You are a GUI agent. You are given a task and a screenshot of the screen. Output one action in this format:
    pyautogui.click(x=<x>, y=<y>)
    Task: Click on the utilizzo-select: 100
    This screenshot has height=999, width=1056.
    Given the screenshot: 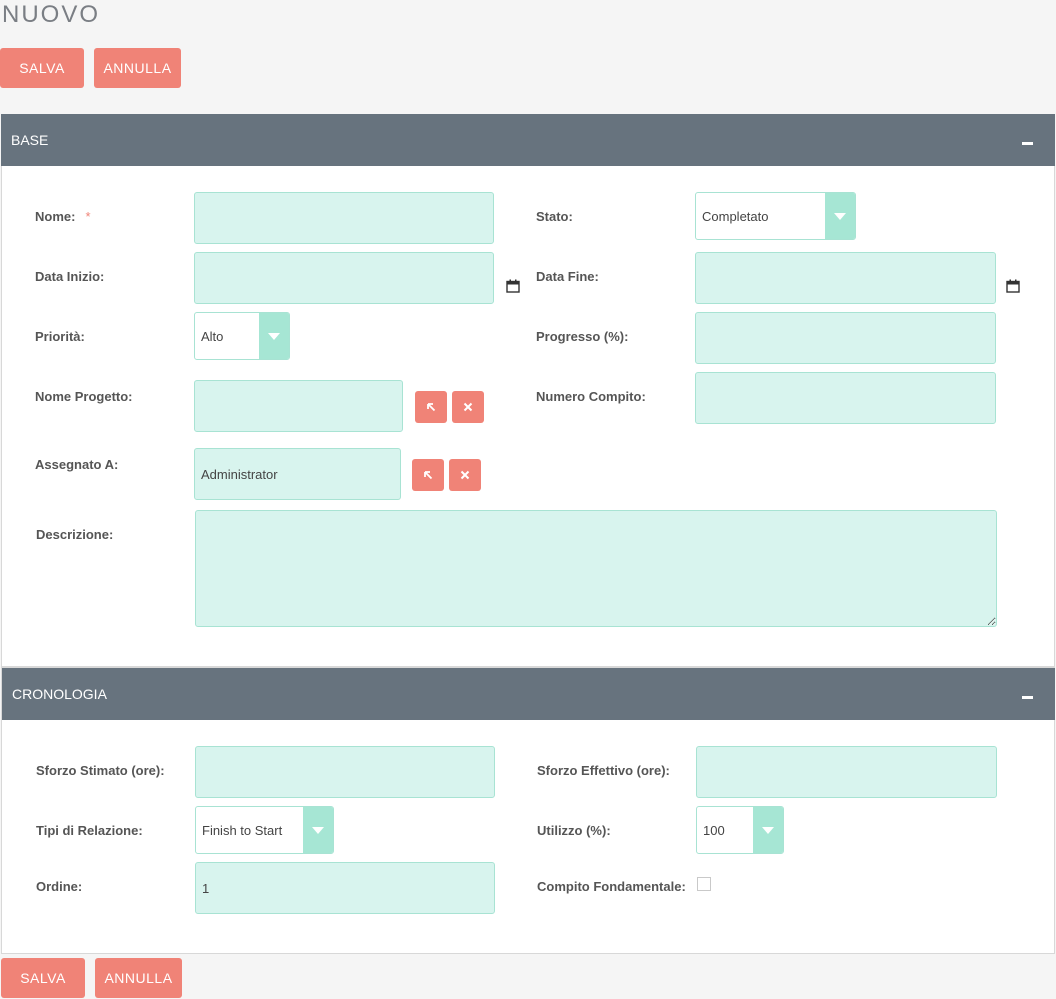 What is the action you would take?
    pyautogui.click(x=740, y=830)
    